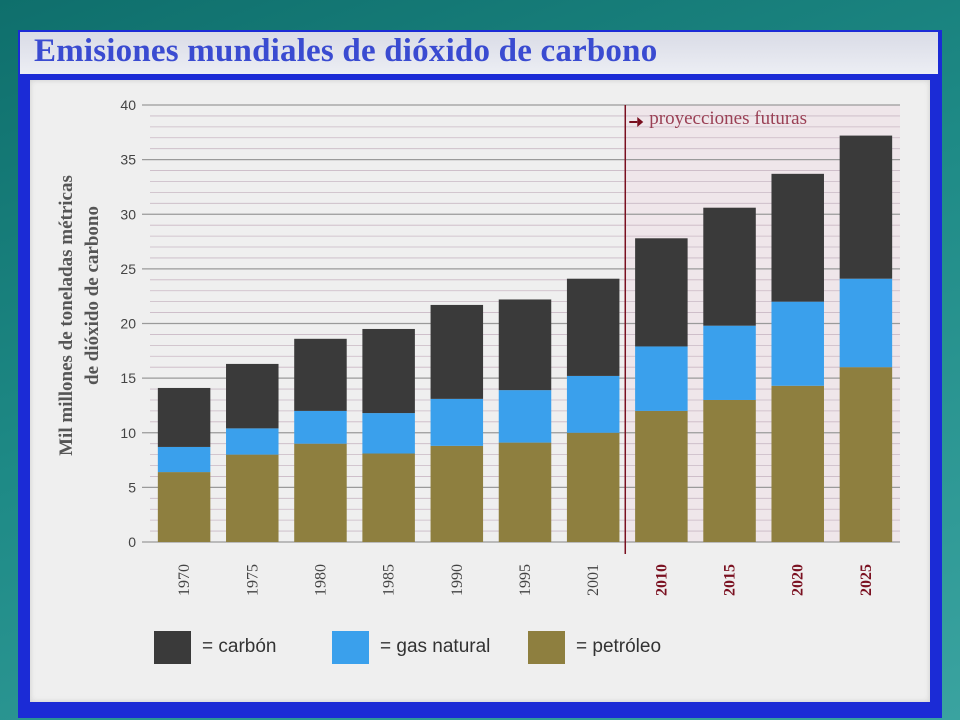 The image size is (960, 720). What do you see at coordinates (252, 498) in the screenshot?
I see `bar-segment-petroleo-1975` at bounding box center [252, 498].